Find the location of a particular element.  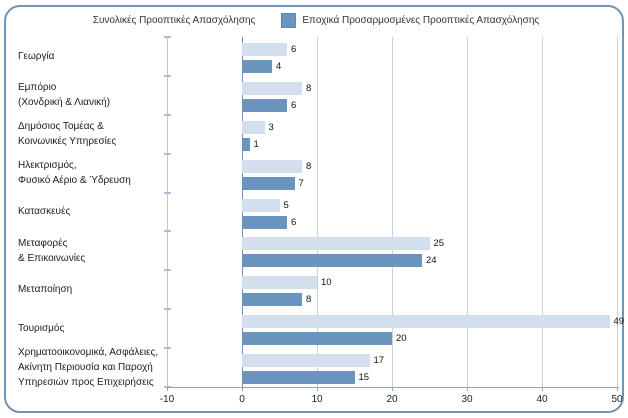

x-axis-tick-label--10: -10 is located at coordinates (167, 399).